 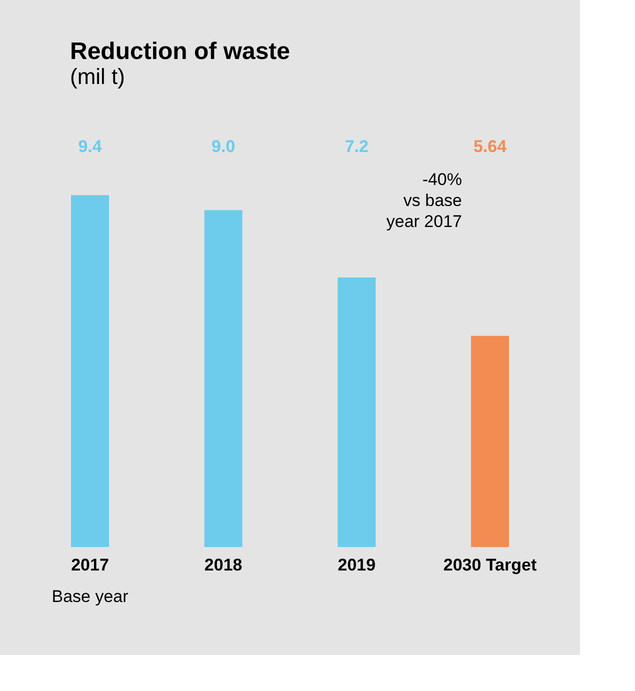 I want to click on annotation: -40% vs base year 2017, so click(x=424, y=200).